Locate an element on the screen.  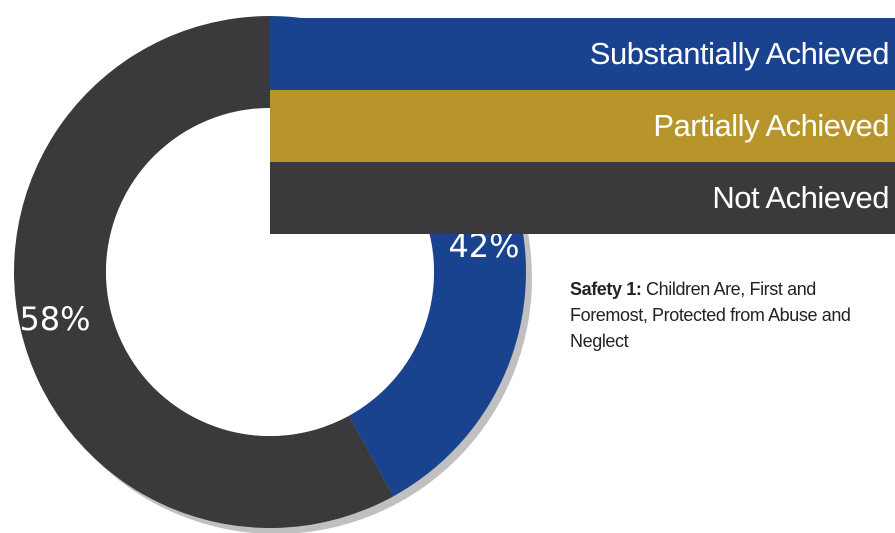
legend-partially-achieved: Partially Achieved is located at coordinates (582, 126).